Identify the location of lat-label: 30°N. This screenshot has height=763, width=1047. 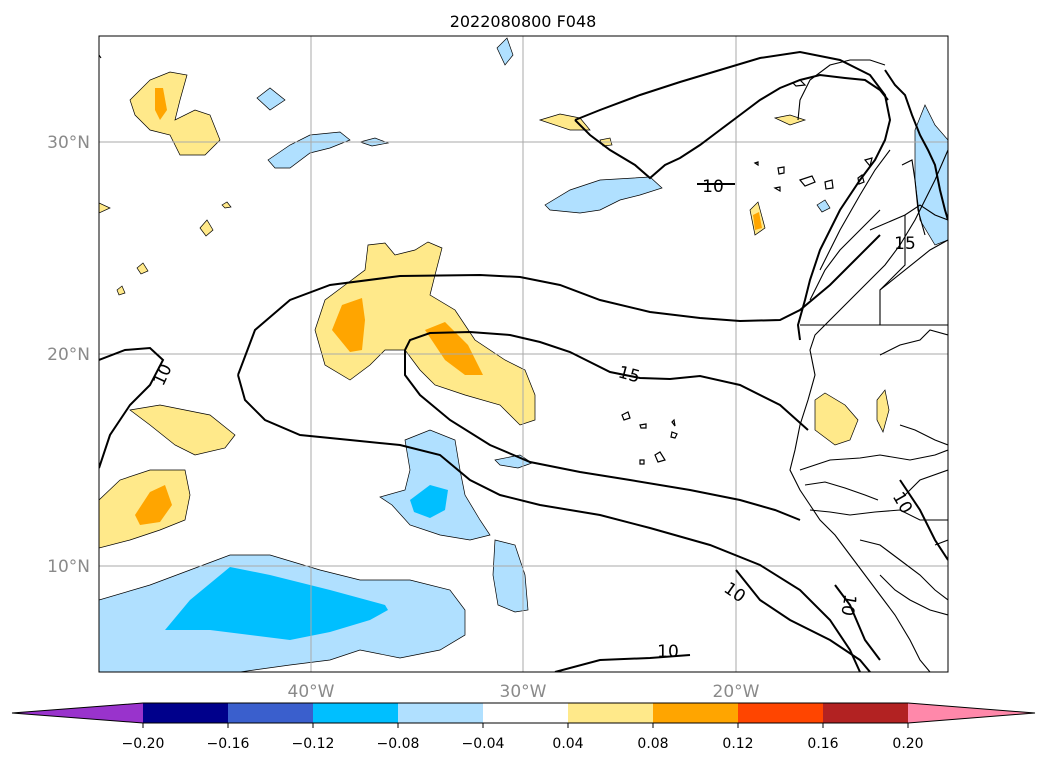
(68, 143).